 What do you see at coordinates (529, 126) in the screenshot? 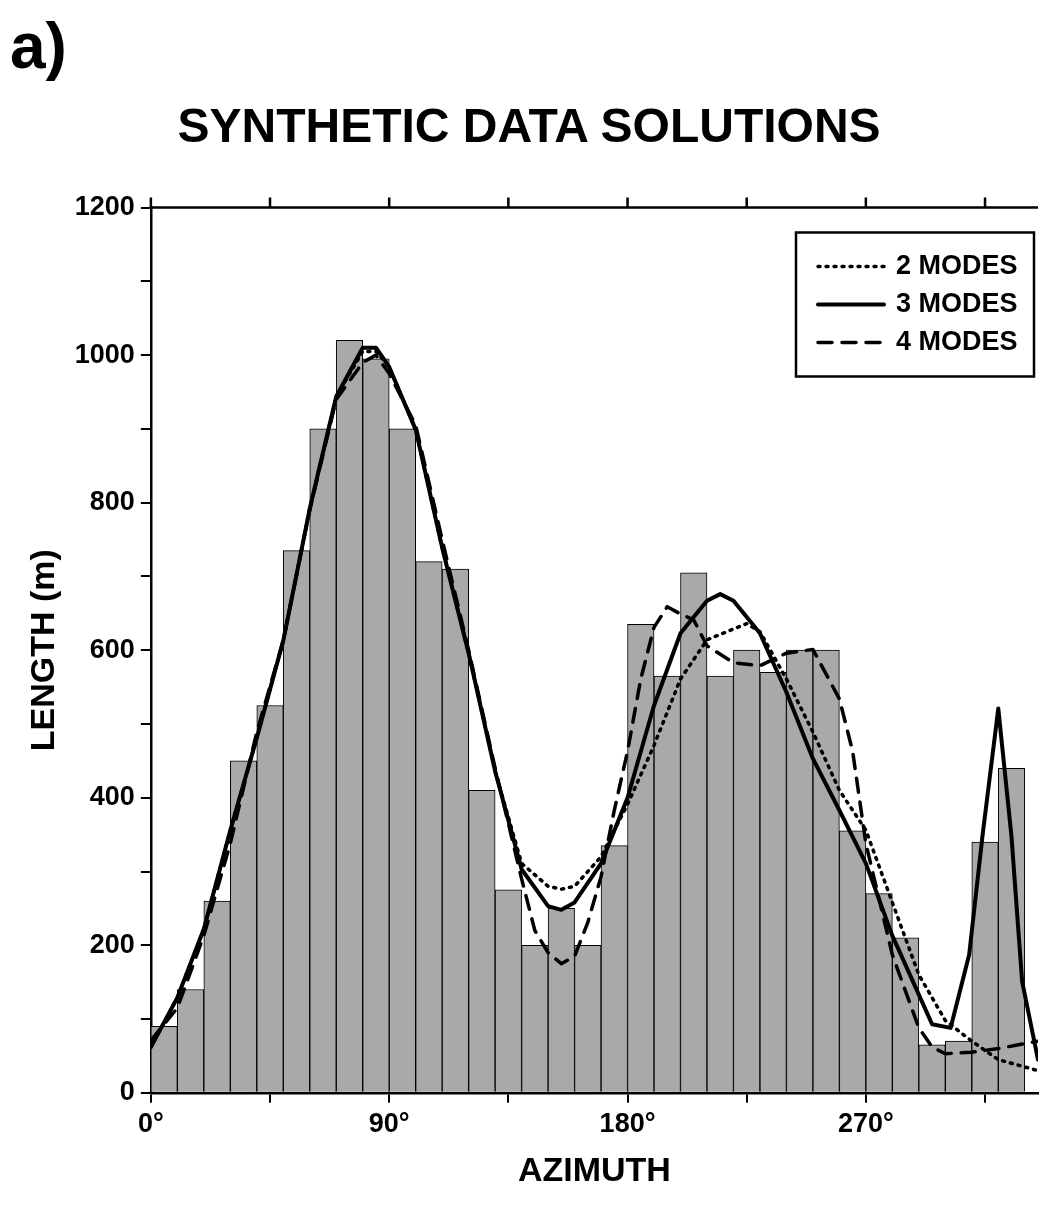
I see `chart-title: SYNTHETIC DATA SOLUTIONS` at bounding box center [529, 126].